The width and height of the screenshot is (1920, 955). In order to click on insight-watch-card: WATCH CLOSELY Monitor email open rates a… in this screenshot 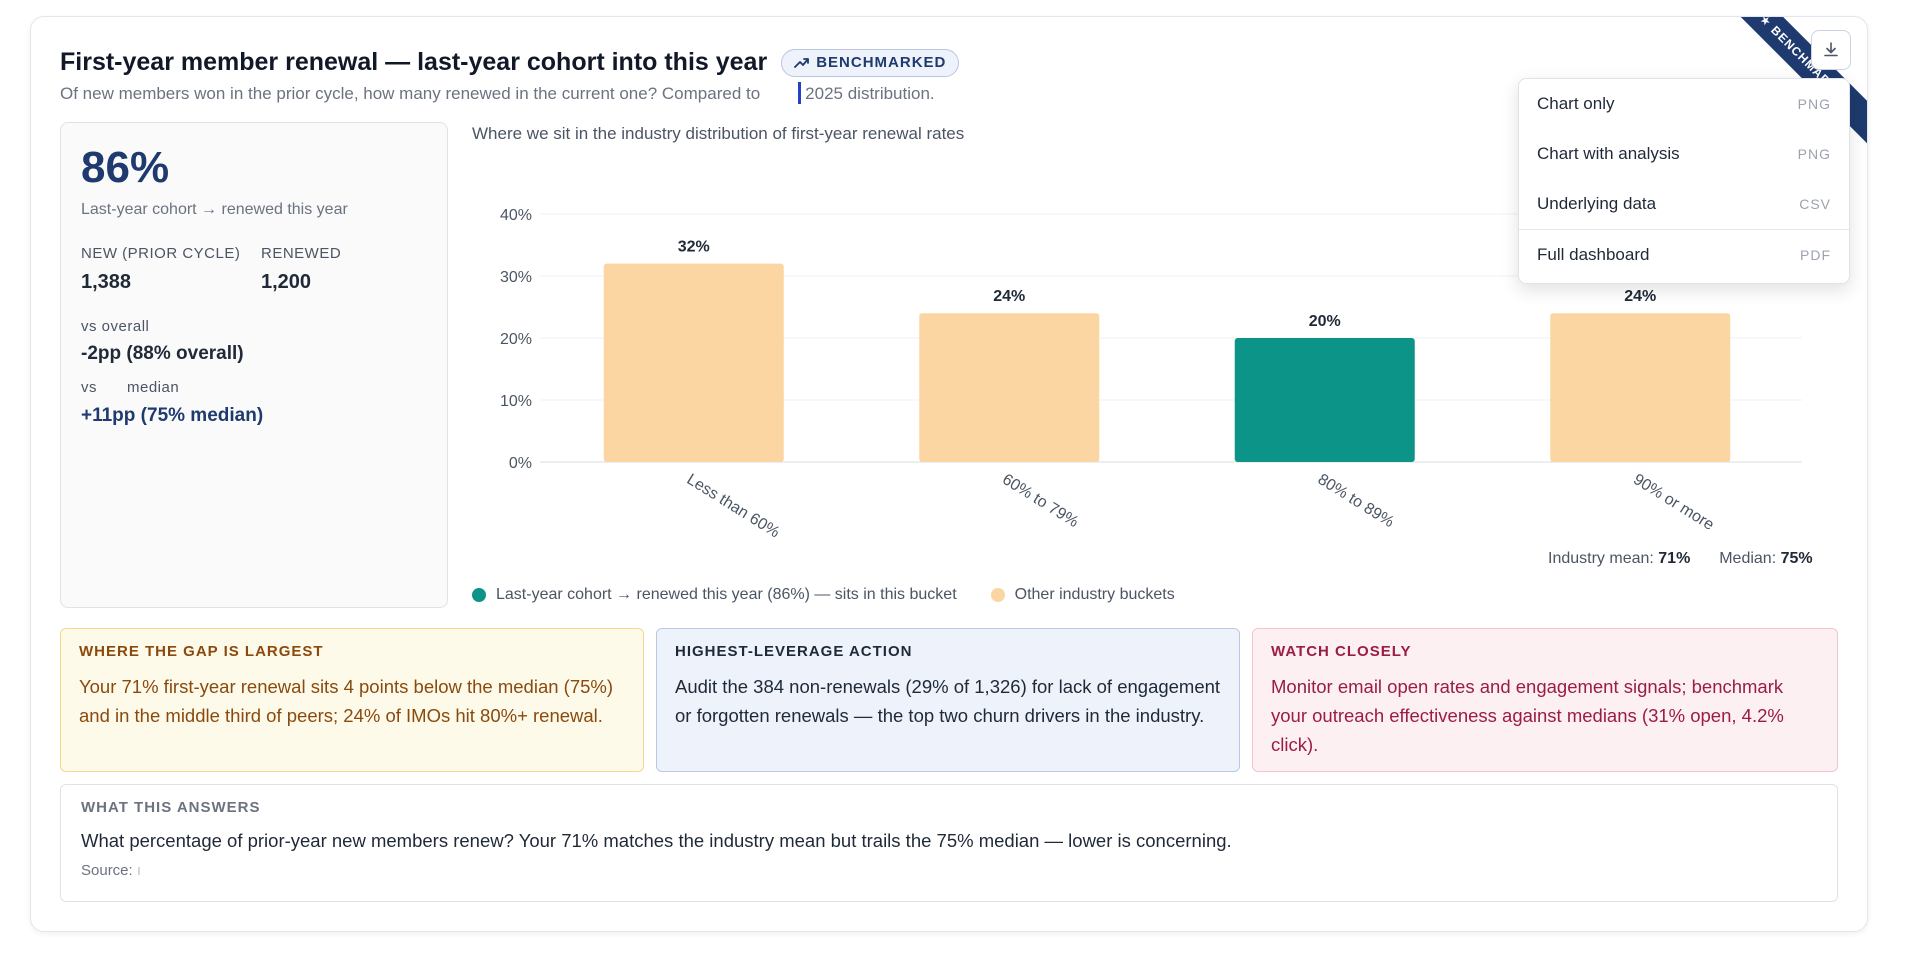, I will do `click(1545, 700)`.